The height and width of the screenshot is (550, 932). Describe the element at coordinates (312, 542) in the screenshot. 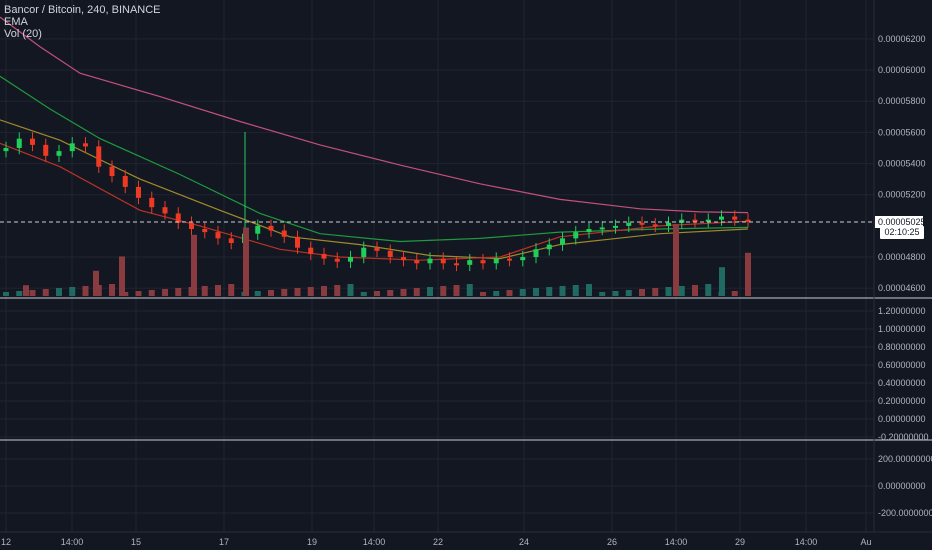

I see `time-tick-label: 19` at that location.